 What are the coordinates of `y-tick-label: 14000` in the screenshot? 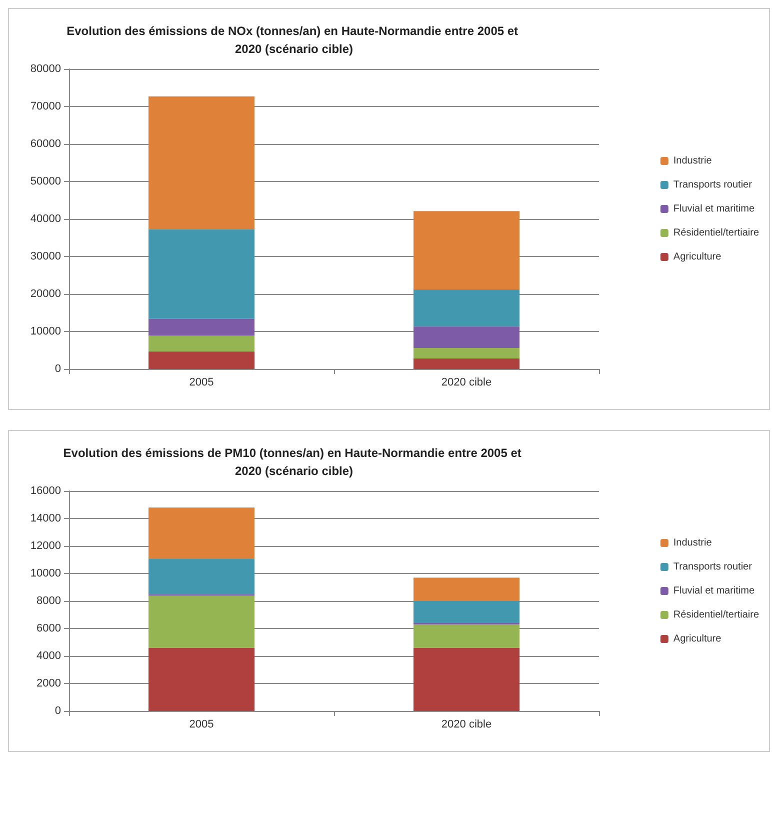 It's located at (45, 518).